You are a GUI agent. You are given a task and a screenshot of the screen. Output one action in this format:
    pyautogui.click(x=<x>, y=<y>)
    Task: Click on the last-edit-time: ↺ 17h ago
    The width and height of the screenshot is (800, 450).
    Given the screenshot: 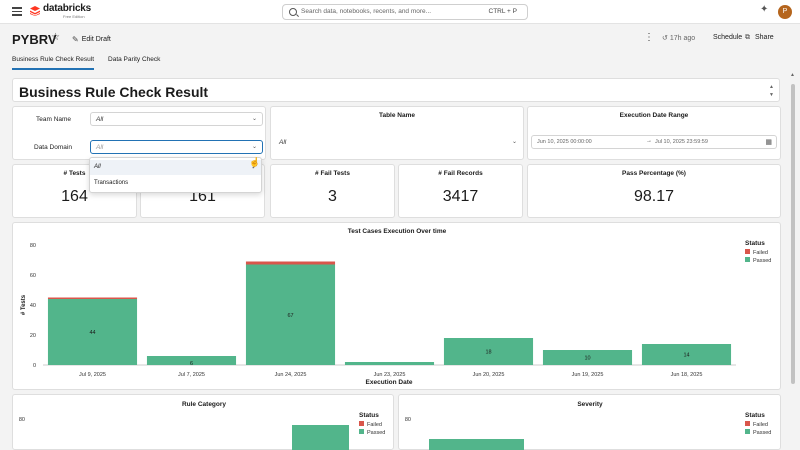 What is the action you would take?
    pyautogui.click(x=678, y=38)
    